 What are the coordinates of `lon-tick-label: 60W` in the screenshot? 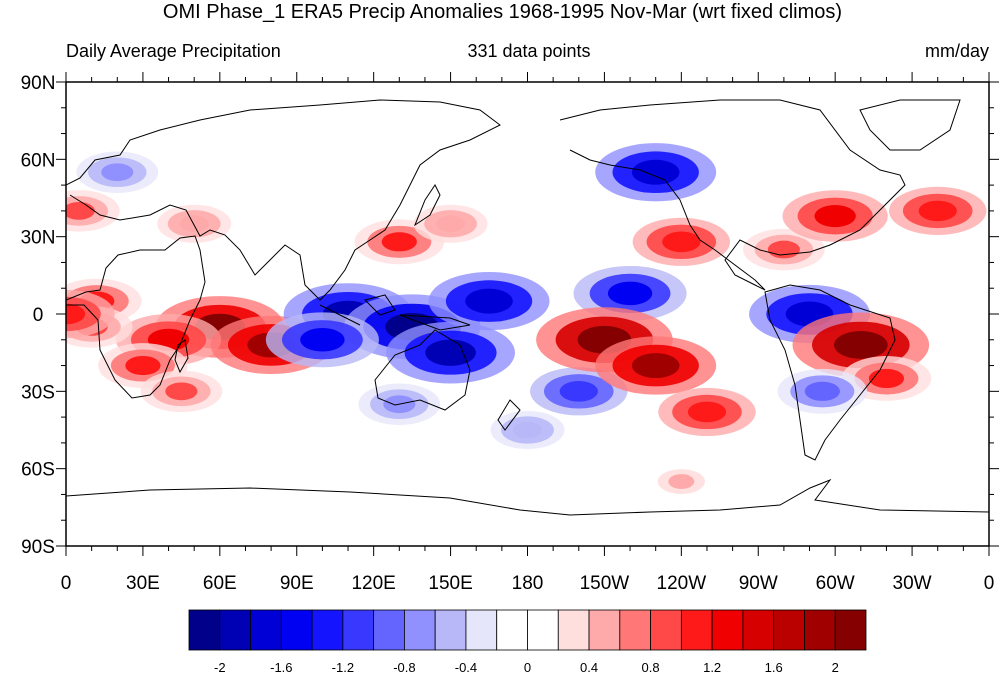 It's located at (835, 583).